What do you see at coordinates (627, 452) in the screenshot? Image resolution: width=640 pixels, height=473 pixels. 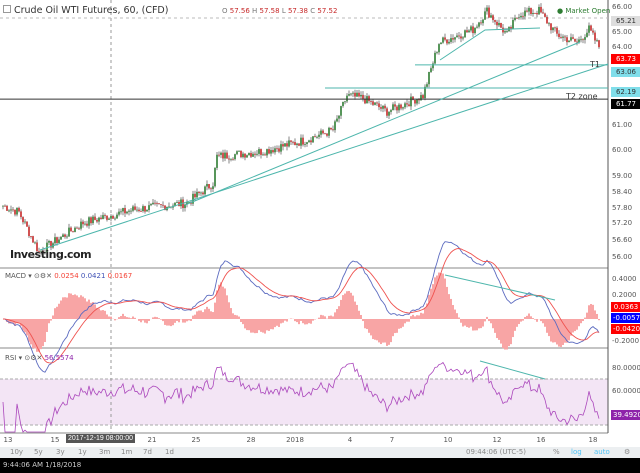 I see `settings-gear-icon: ⚙` at bounding box center [627, 452].